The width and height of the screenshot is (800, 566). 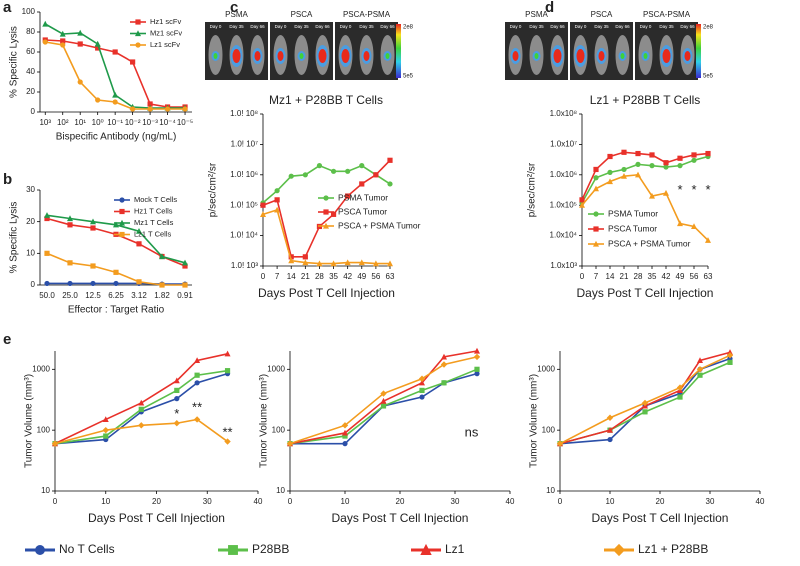 I want to click on chart-title: Lz1 + P28BB T Cells, so click(x=645, y=100).